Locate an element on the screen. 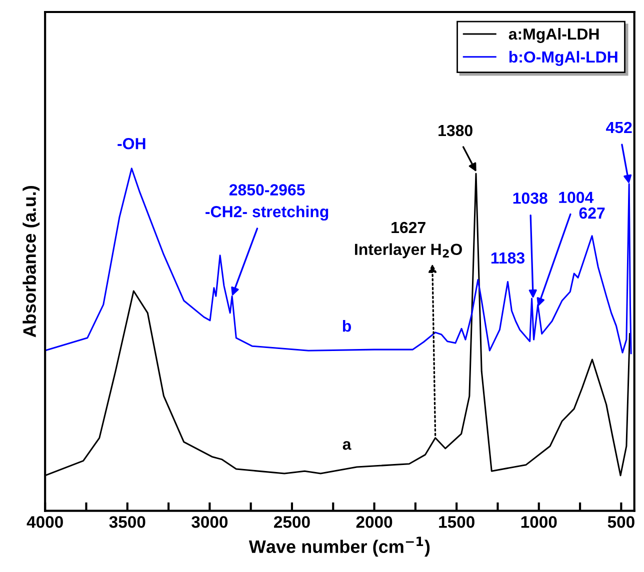 The image size is (644, 572). x-tick-label: 1500 is located at coordinates (456, 522).